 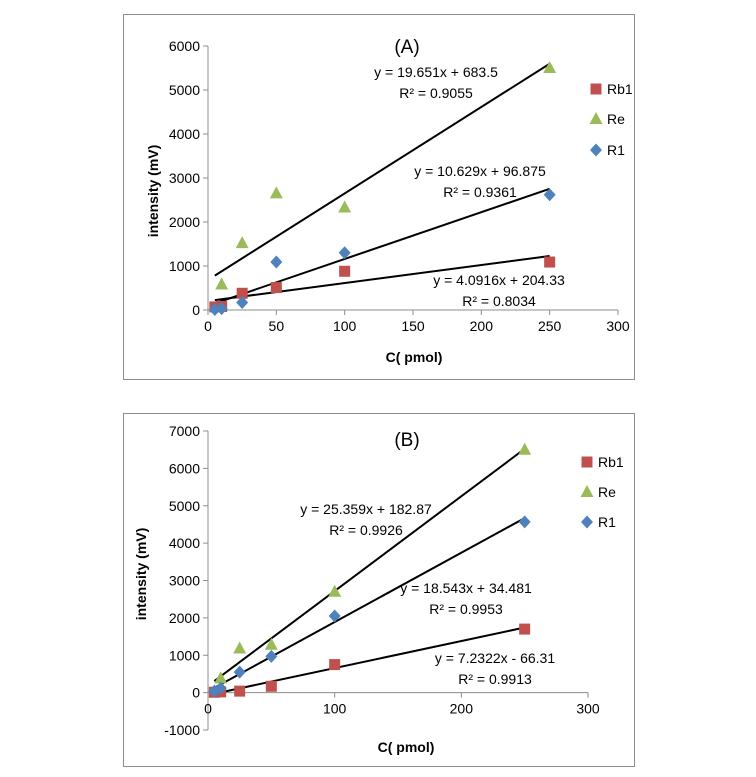 What do you see at coordinates (406, 47) in the screenshot?
I see `chart-a-title: (A)` at bounding box center [406, 47].